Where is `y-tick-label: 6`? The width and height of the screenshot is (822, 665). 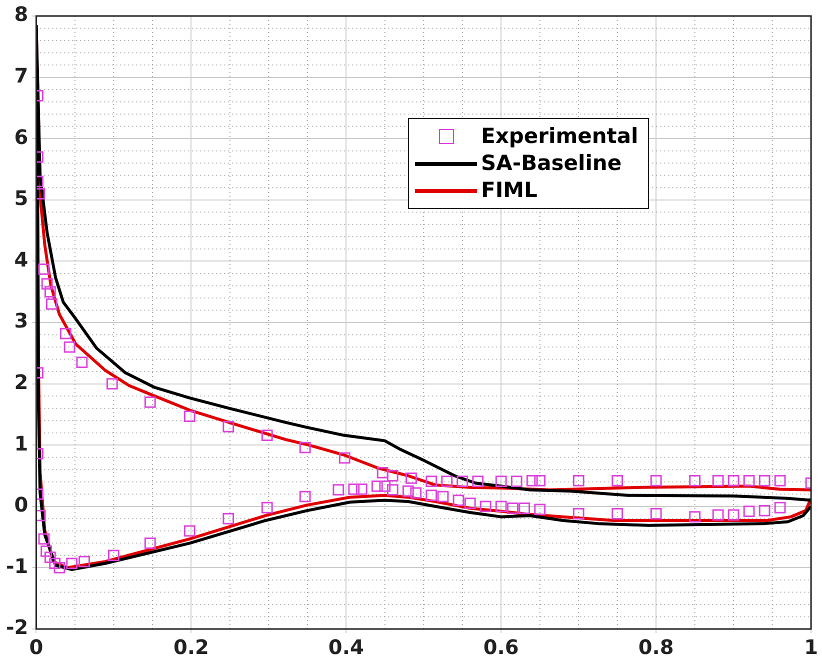 y-tick-label: 6 is located at coordinates (21, 136).